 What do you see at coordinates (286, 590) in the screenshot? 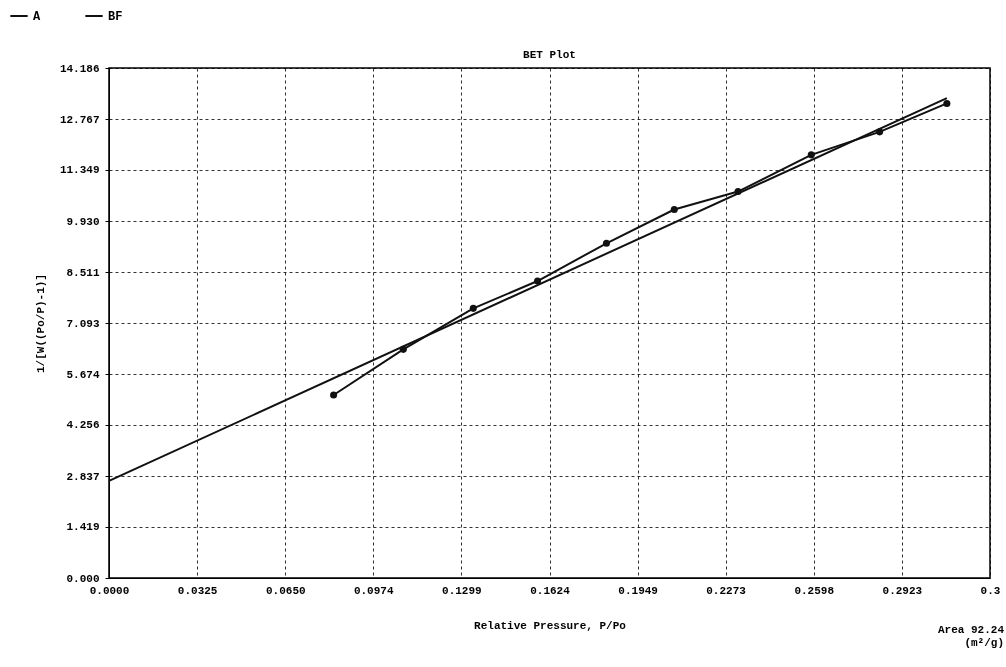
I see `x-tick-label: 0.0650` at bounding box center [286, 590].